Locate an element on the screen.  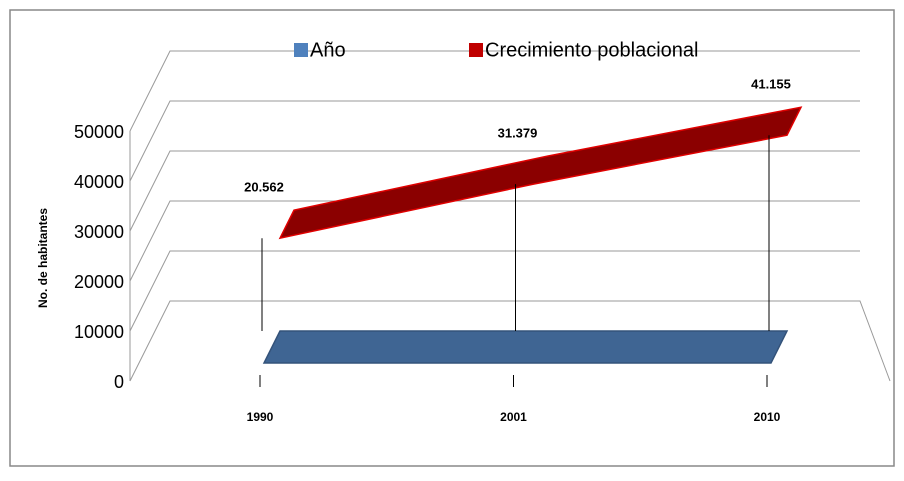
y-tick-label: 20000 is located at coordinates (99, 282).